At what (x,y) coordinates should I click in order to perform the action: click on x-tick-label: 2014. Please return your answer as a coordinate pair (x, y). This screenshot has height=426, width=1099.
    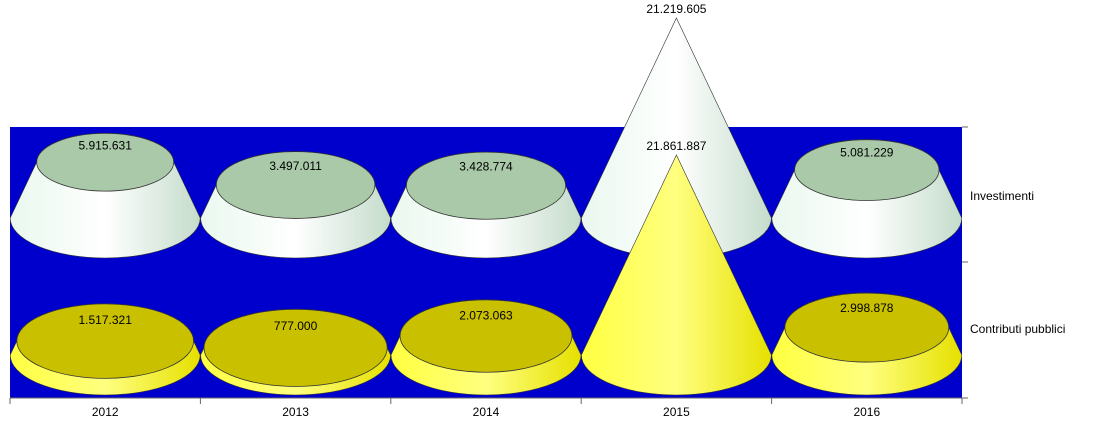
    Looking at the image, I should click on (486, 412).